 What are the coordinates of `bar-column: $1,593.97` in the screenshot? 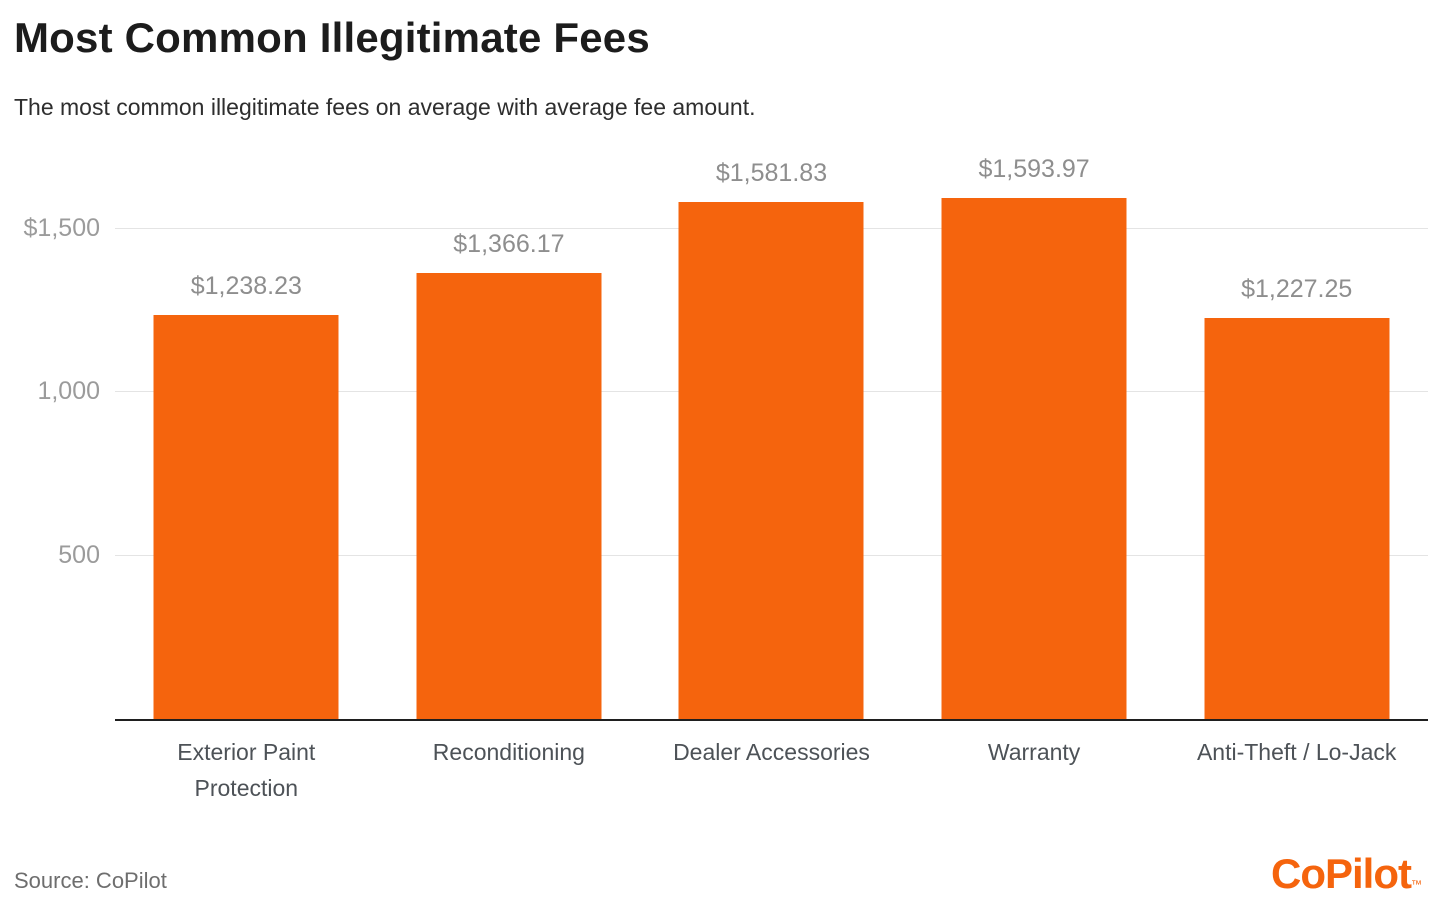 It's located at (1034, 437).